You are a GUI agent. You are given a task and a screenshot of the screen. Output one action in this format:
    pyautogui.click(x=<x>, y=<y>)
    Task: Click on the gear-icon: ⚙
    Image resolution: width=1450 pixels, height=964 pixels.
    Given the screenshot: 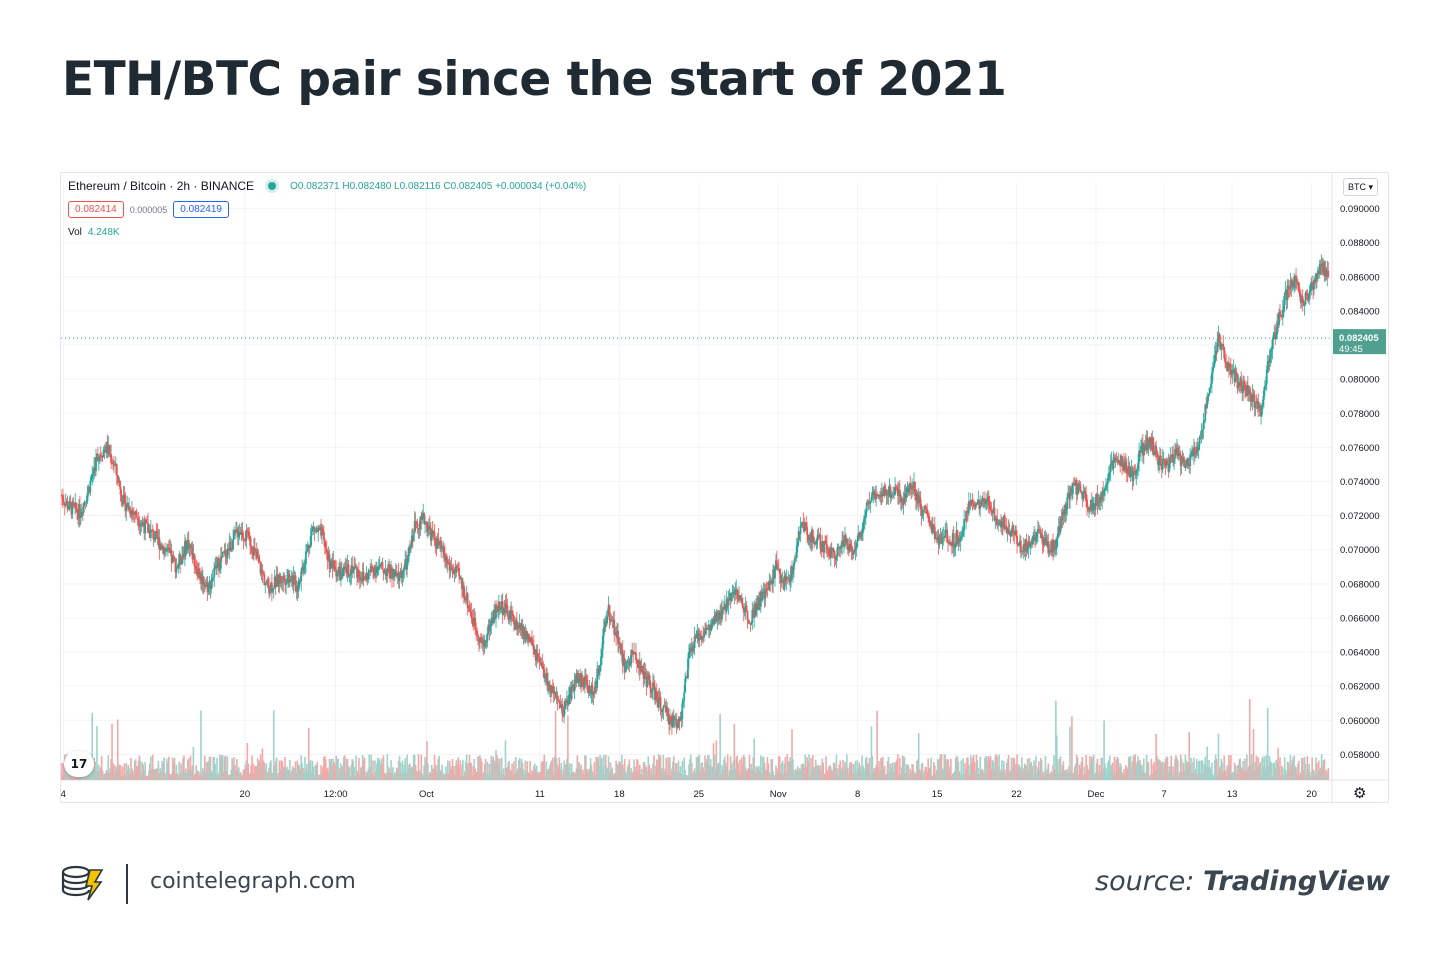 What is the action you would take?
    pyautogui.click(x=1360, y=793)
    